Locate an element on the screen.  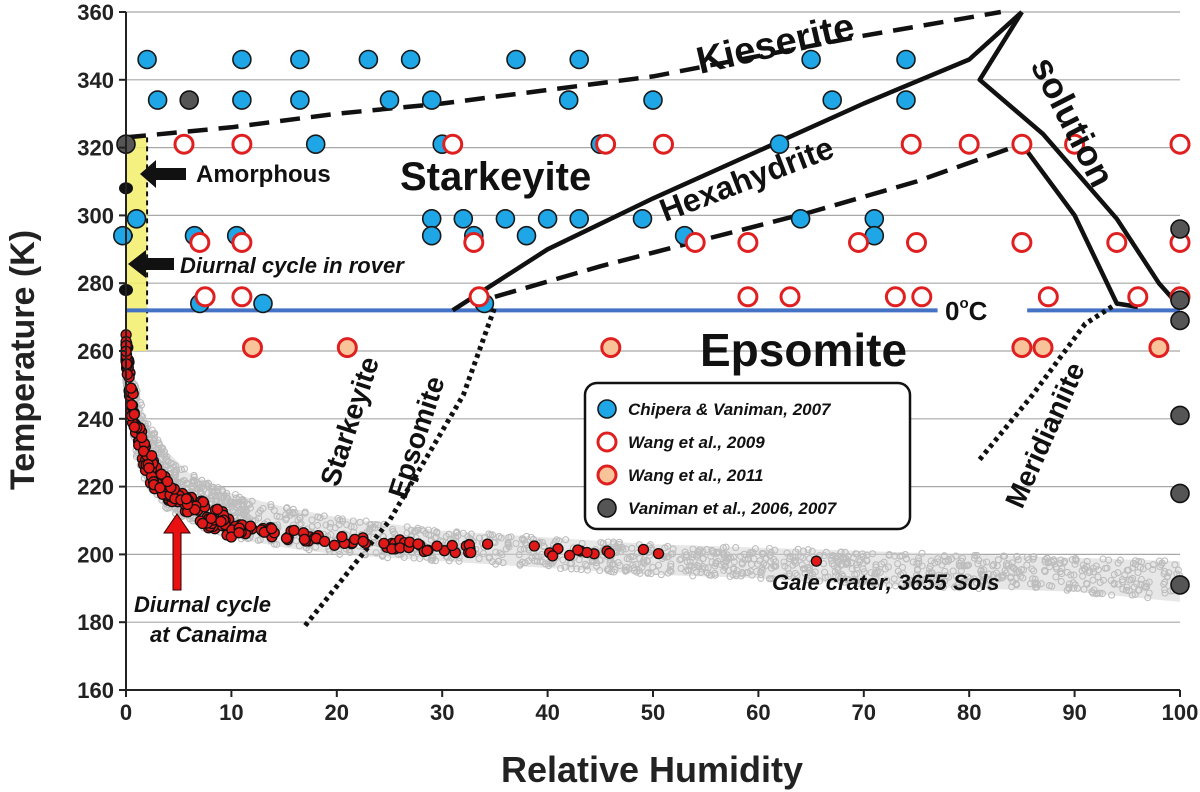
boundary-meridianiite-dotted is located at coordinates (1048, 381).